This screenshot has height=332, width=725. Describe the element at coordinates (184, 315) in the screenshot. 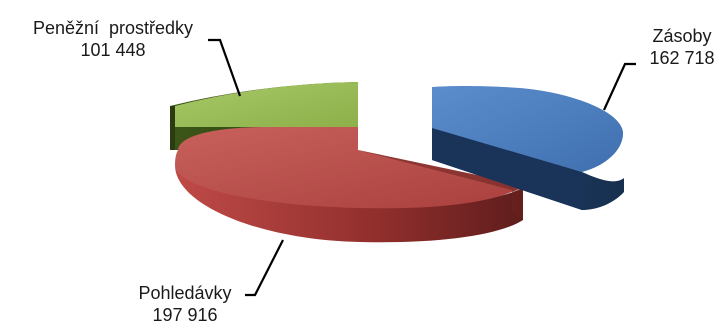

I see `slice-value-pohledavky: 197 916` at that location.